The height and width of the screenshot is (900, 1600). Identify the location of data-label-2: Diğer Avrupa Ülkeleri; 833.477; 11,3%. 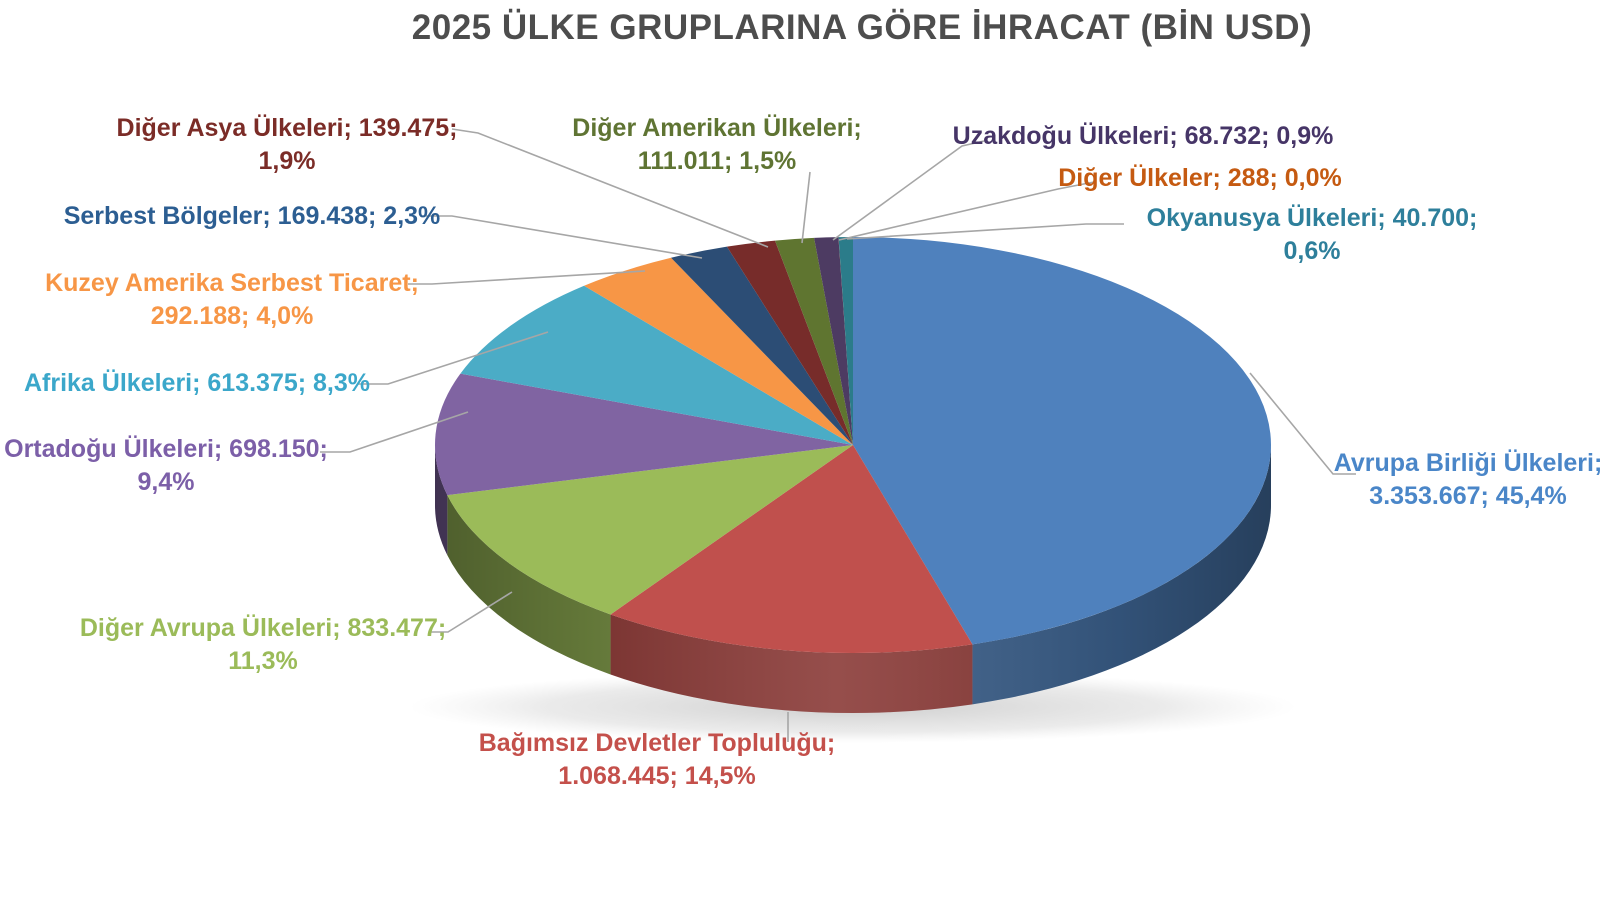
(263, 645).